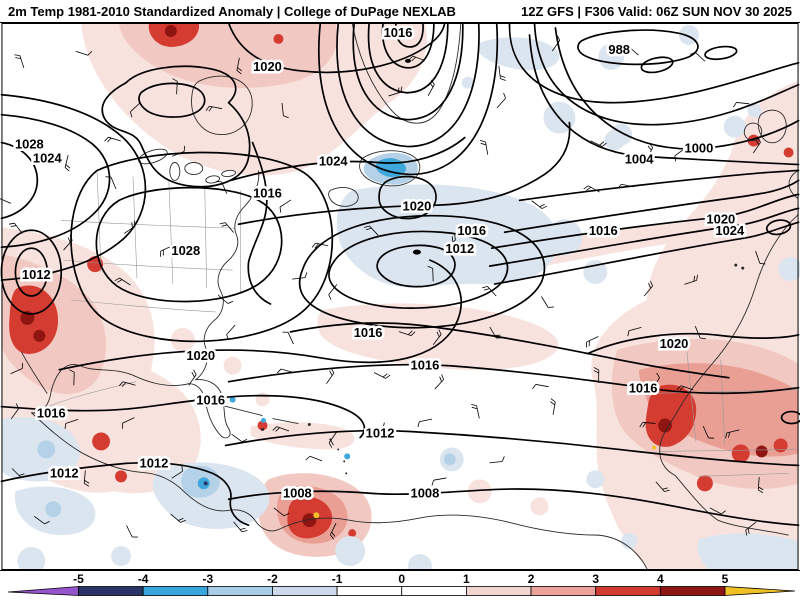  I want to click on colorbar-right-arrow, so click(760, 591).